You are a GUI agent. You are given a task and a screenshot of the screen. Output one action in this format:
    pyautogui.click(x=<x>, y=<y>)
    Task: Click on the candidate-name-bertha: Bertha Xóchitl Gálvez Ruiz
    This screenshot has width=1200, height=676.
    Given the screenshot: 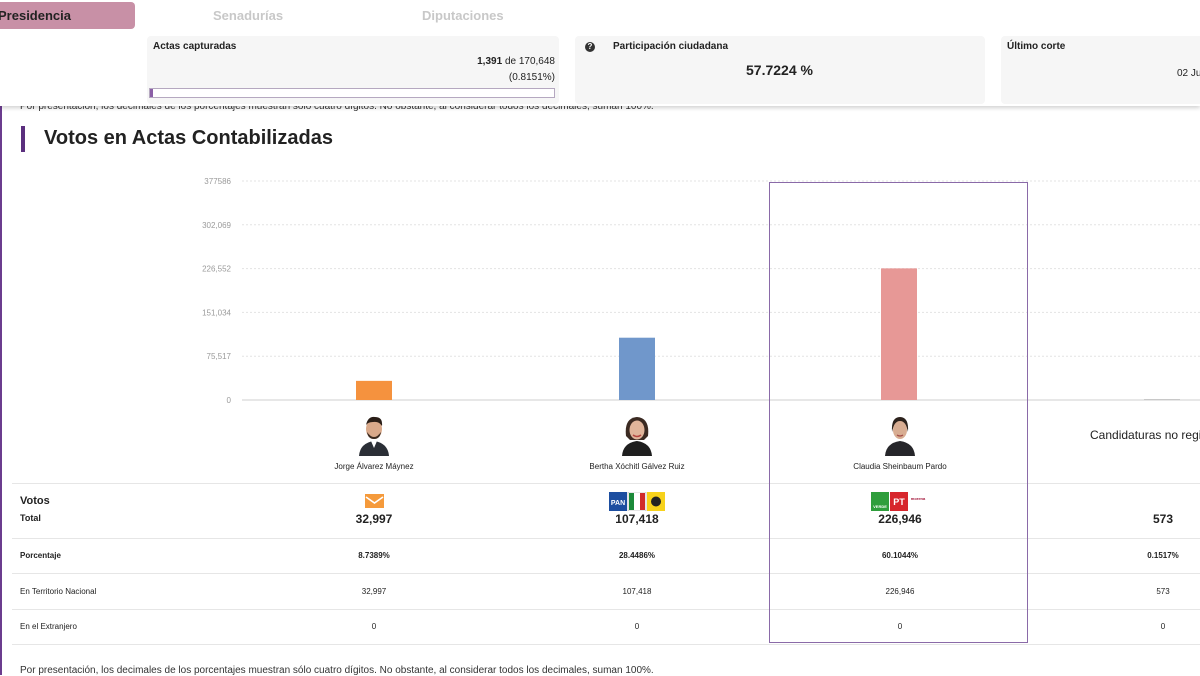 What is the action you would take?
    pyautogui.click(x=637, y=466)
    